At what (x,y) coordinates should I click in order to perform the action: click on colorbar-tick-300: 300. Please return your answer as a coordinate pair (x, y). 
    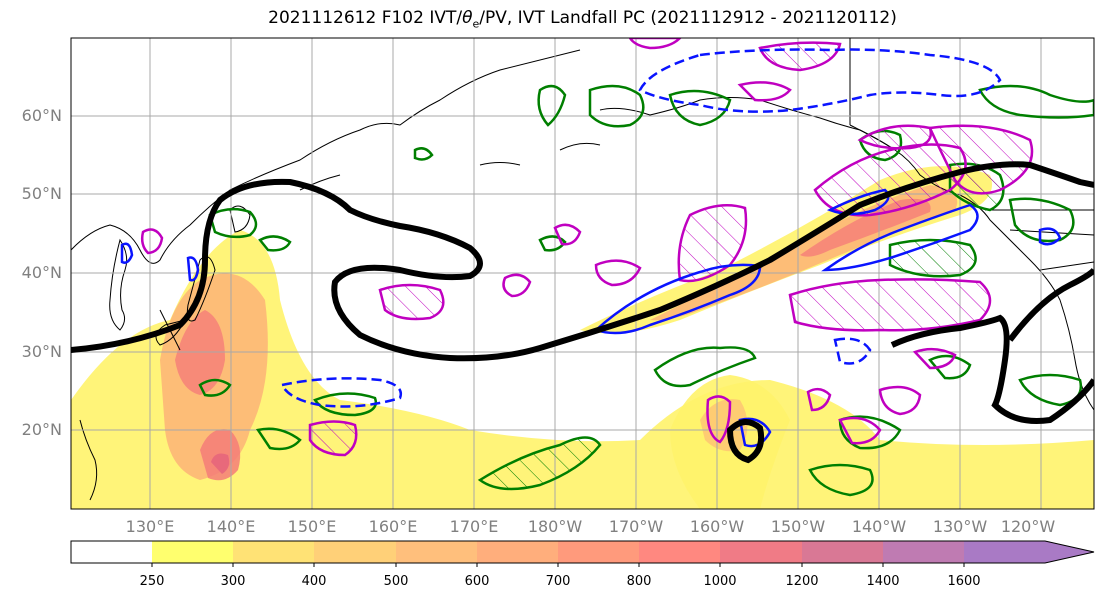
    Looking at the image, I should click on (233, 581).